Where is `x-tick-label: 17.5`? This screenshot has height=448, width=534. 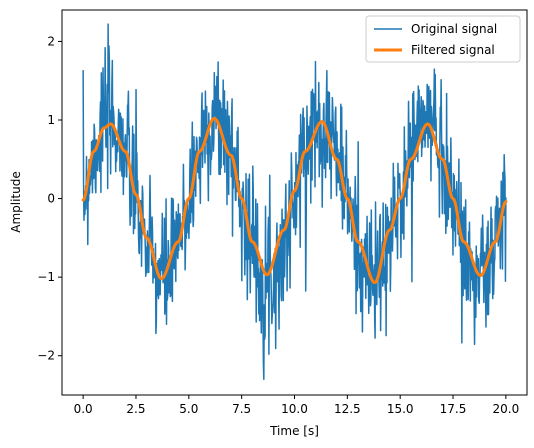 x-tick-label: 17.5 is located at coordinates (453, 409).